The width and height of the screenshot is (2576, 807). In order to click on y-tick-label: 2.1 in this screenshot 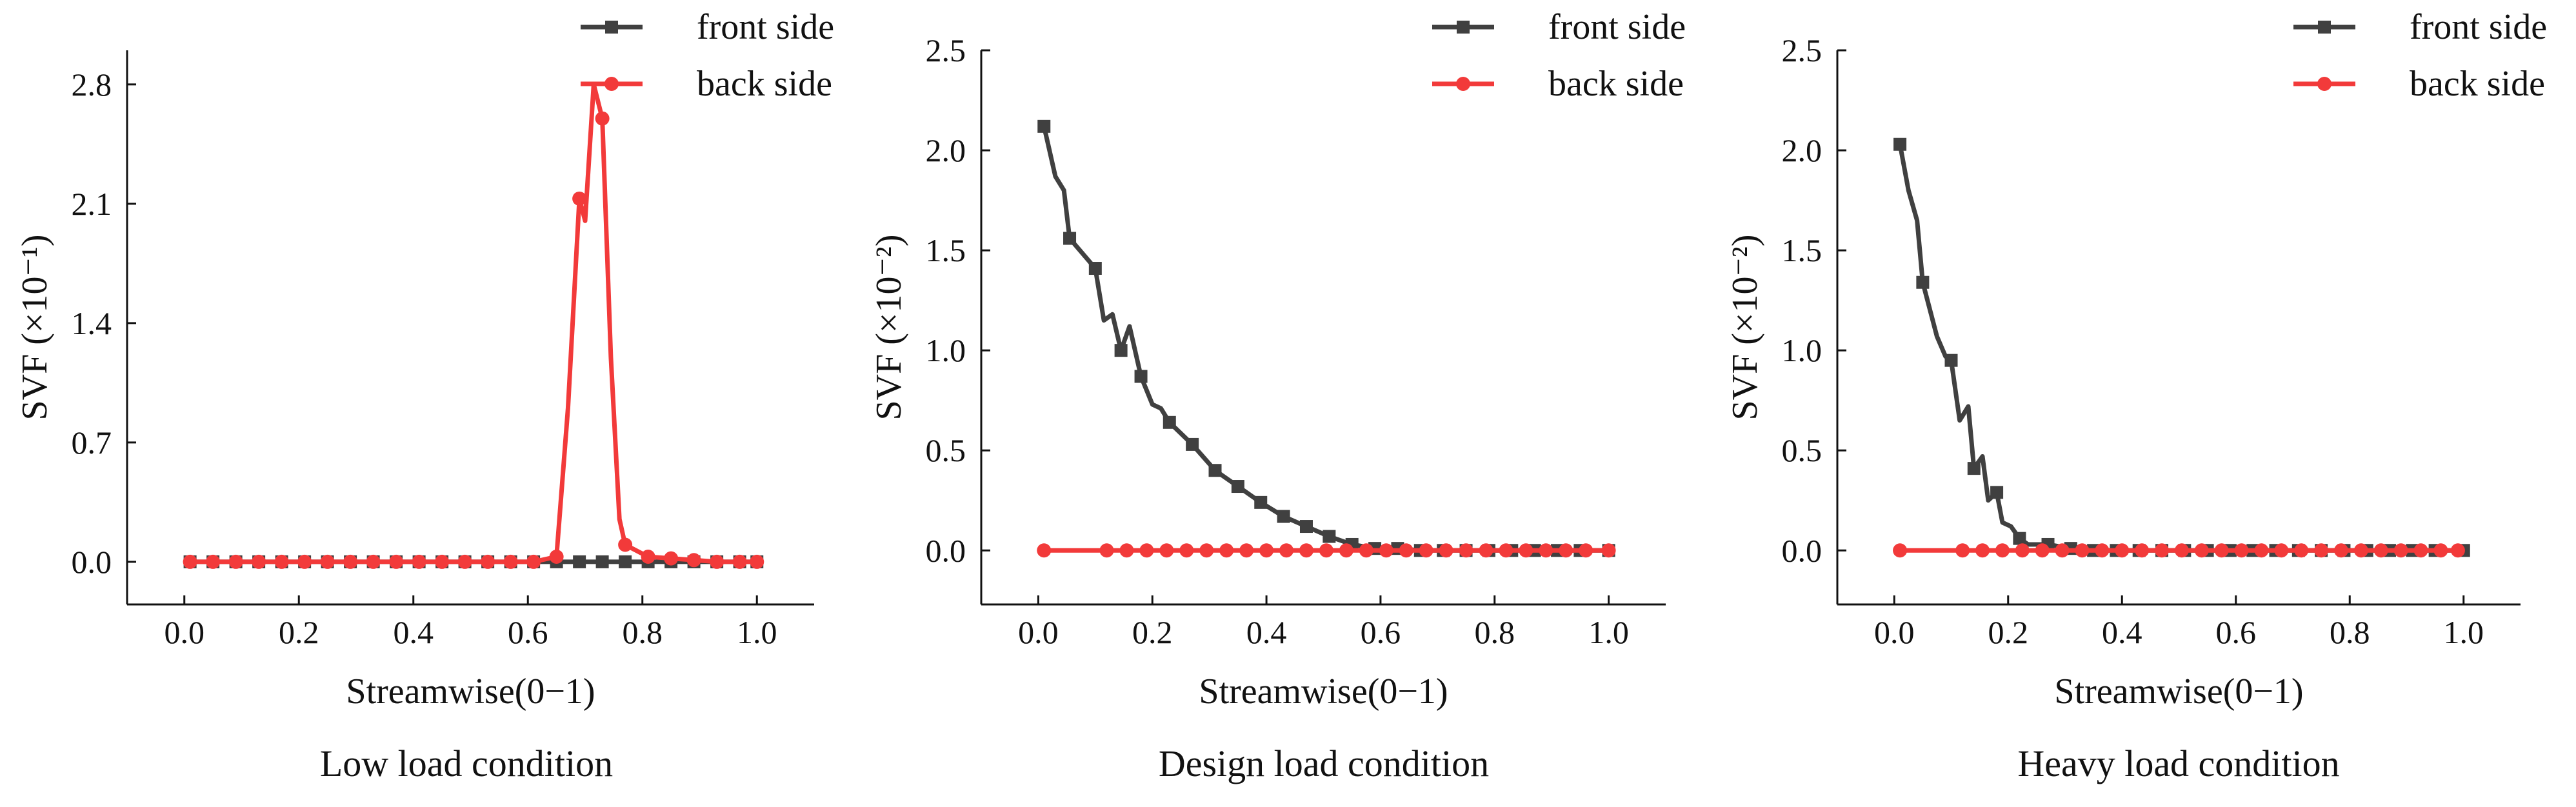, I will do `click(92, 204)`.